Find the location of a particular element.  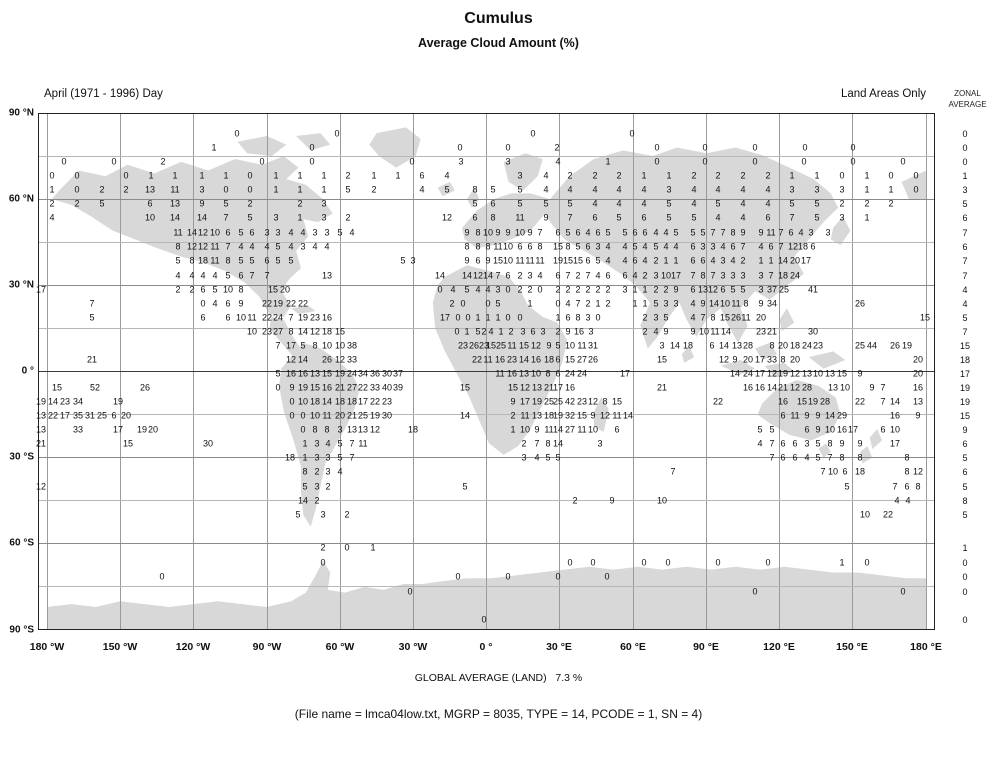

zonal-header-line2: AVERAGE is located at coordinates (967, 104).